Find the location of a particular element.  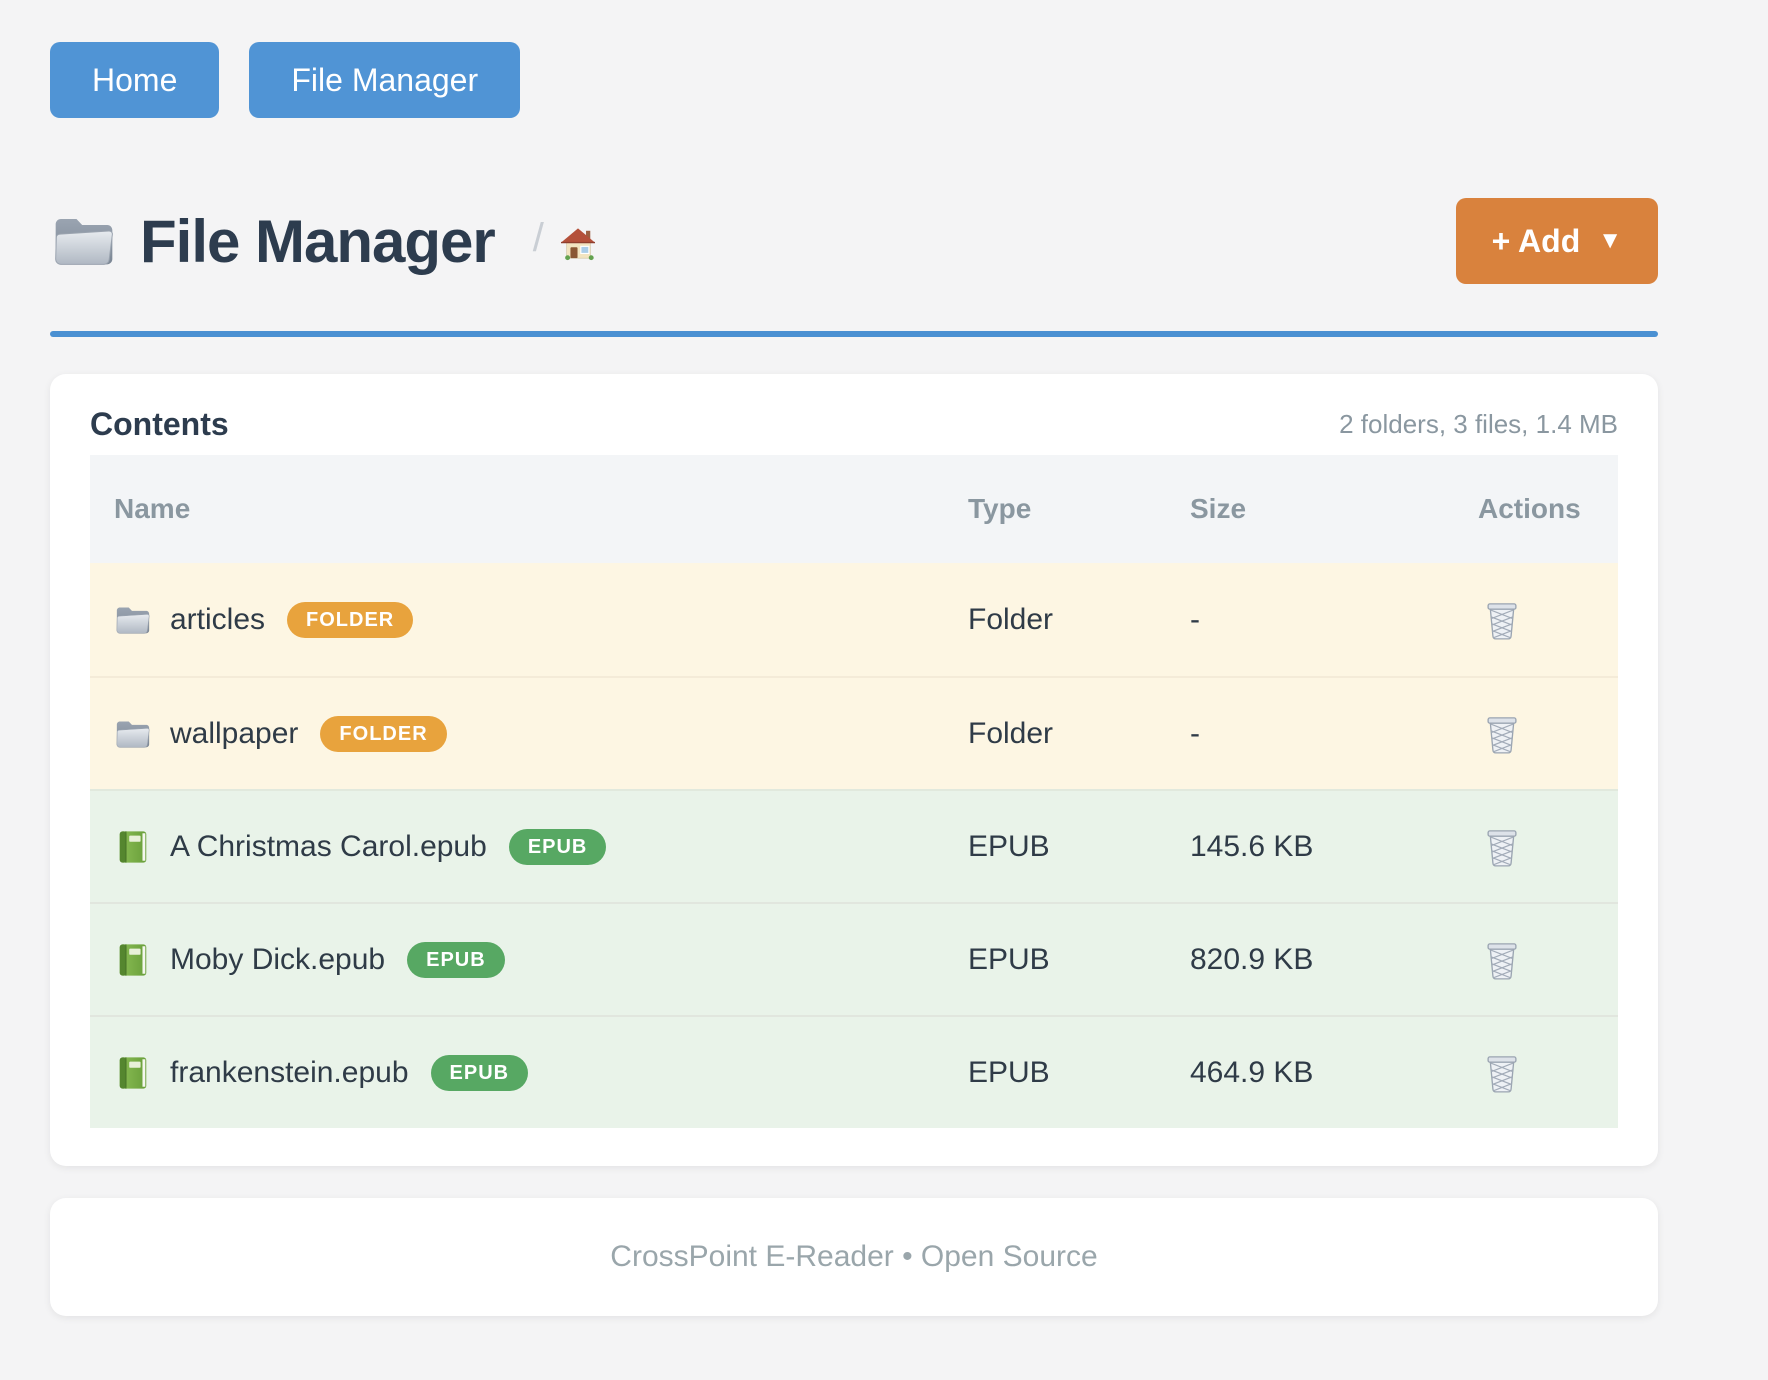

breadcrumb: / is located at coordinates (564, 241).